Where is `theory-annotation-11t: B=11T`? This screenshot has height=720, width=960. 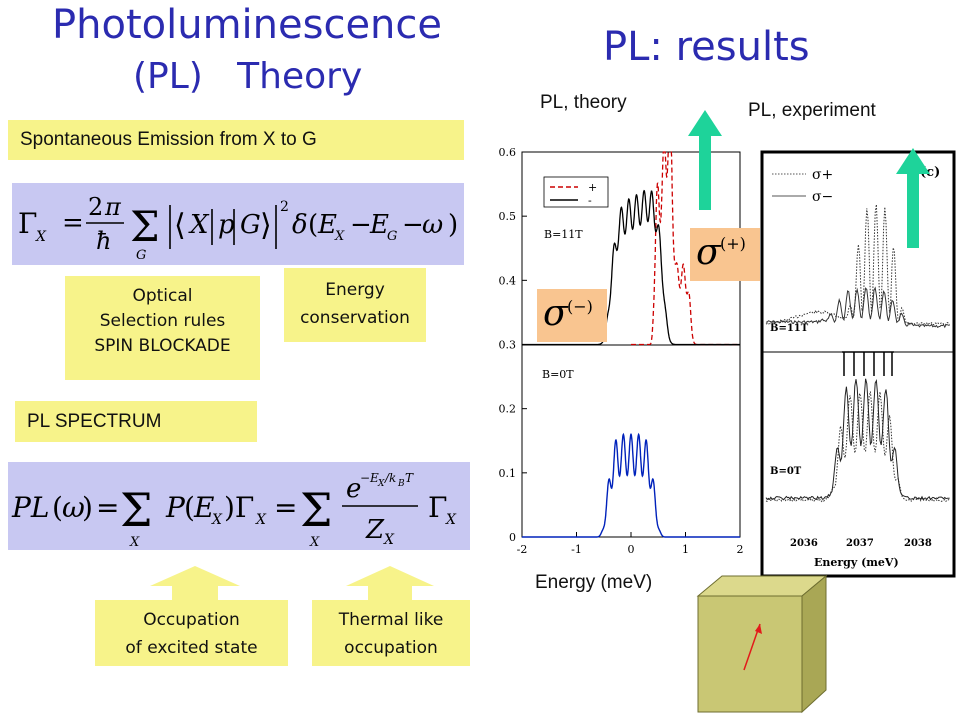 theory-annotation-11t: B=11T is located at coordinates (563, 234).